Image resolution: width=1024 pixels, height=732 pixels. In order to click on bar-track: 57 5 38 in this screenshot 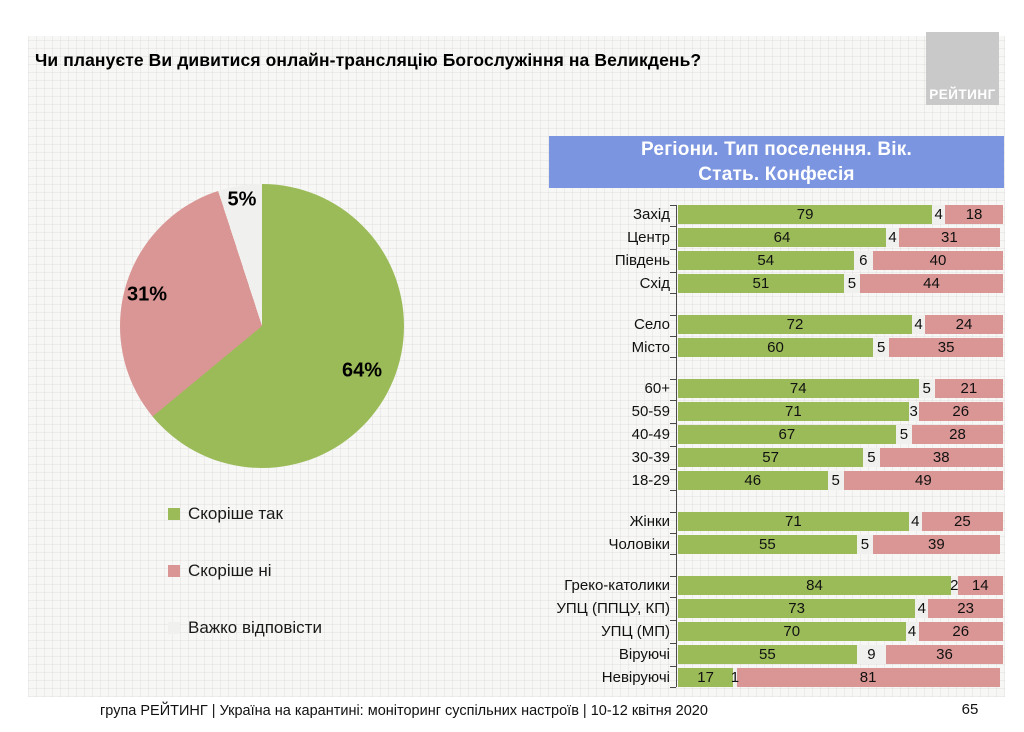, I will do `click(840, 457)`.